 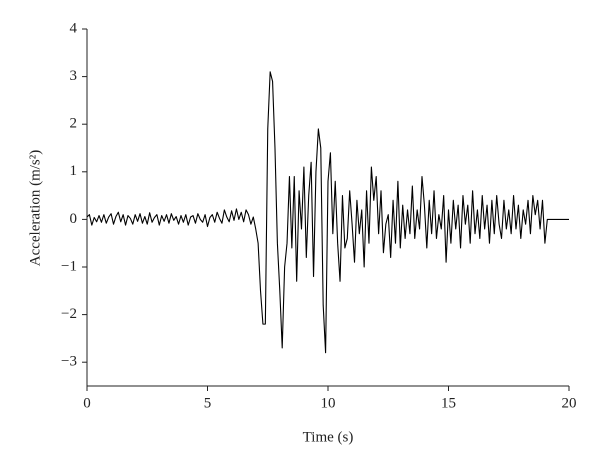 I want to click on y-tick-label: 4, so click(x=74, y=28).